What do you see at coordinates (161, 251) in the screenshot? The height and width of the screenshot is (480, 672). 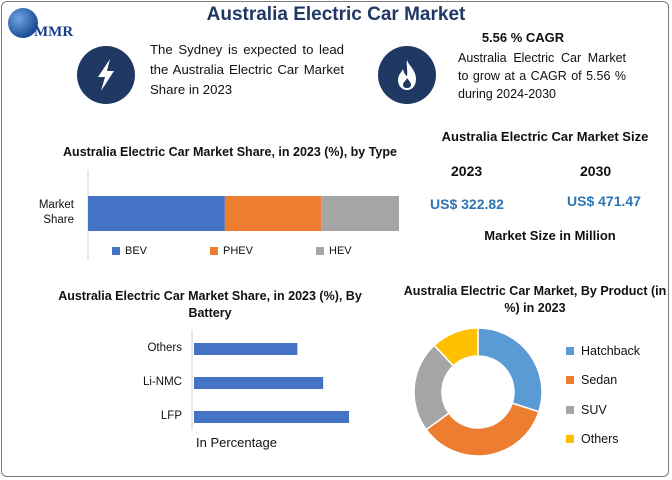 I see `legend-item-bev: BEV` at bounding box center [161, 251].